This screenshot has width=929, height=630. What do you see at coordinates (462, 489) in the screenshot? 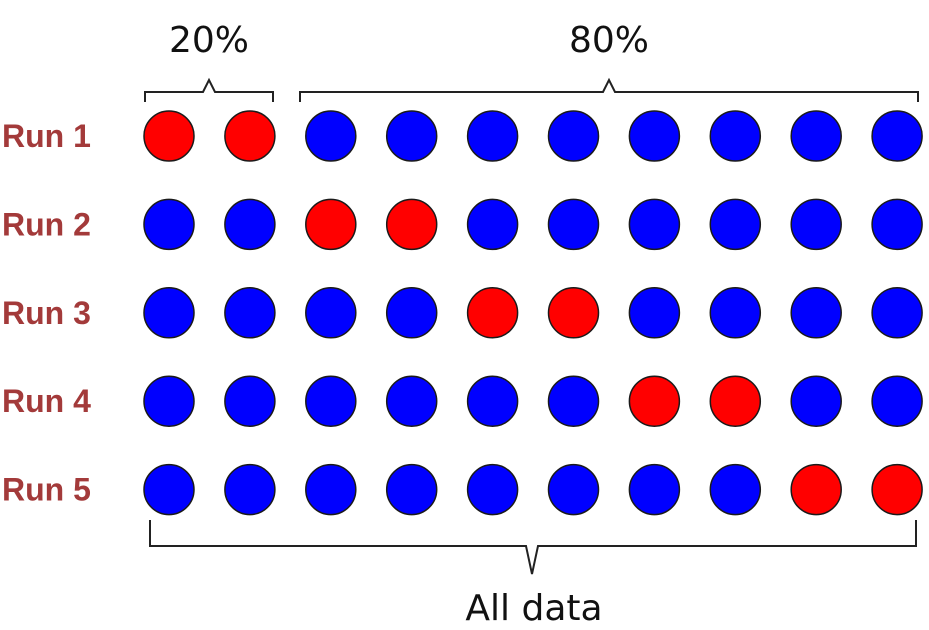
I see `run-row: Run 5` at bounding box center [462, 489].